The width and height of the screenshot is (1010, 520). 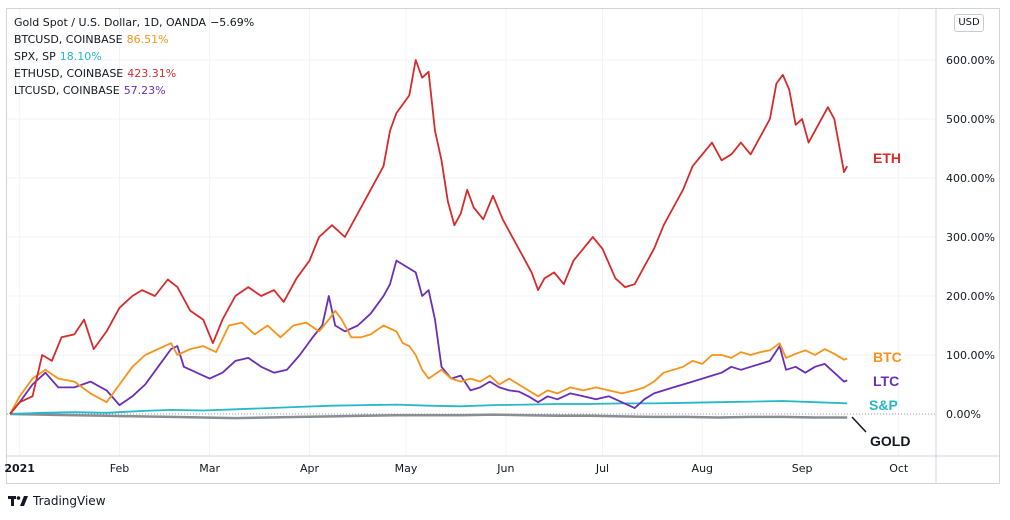 I want to click on tradingview-branding: TradingView, so click(x=57, y=501).